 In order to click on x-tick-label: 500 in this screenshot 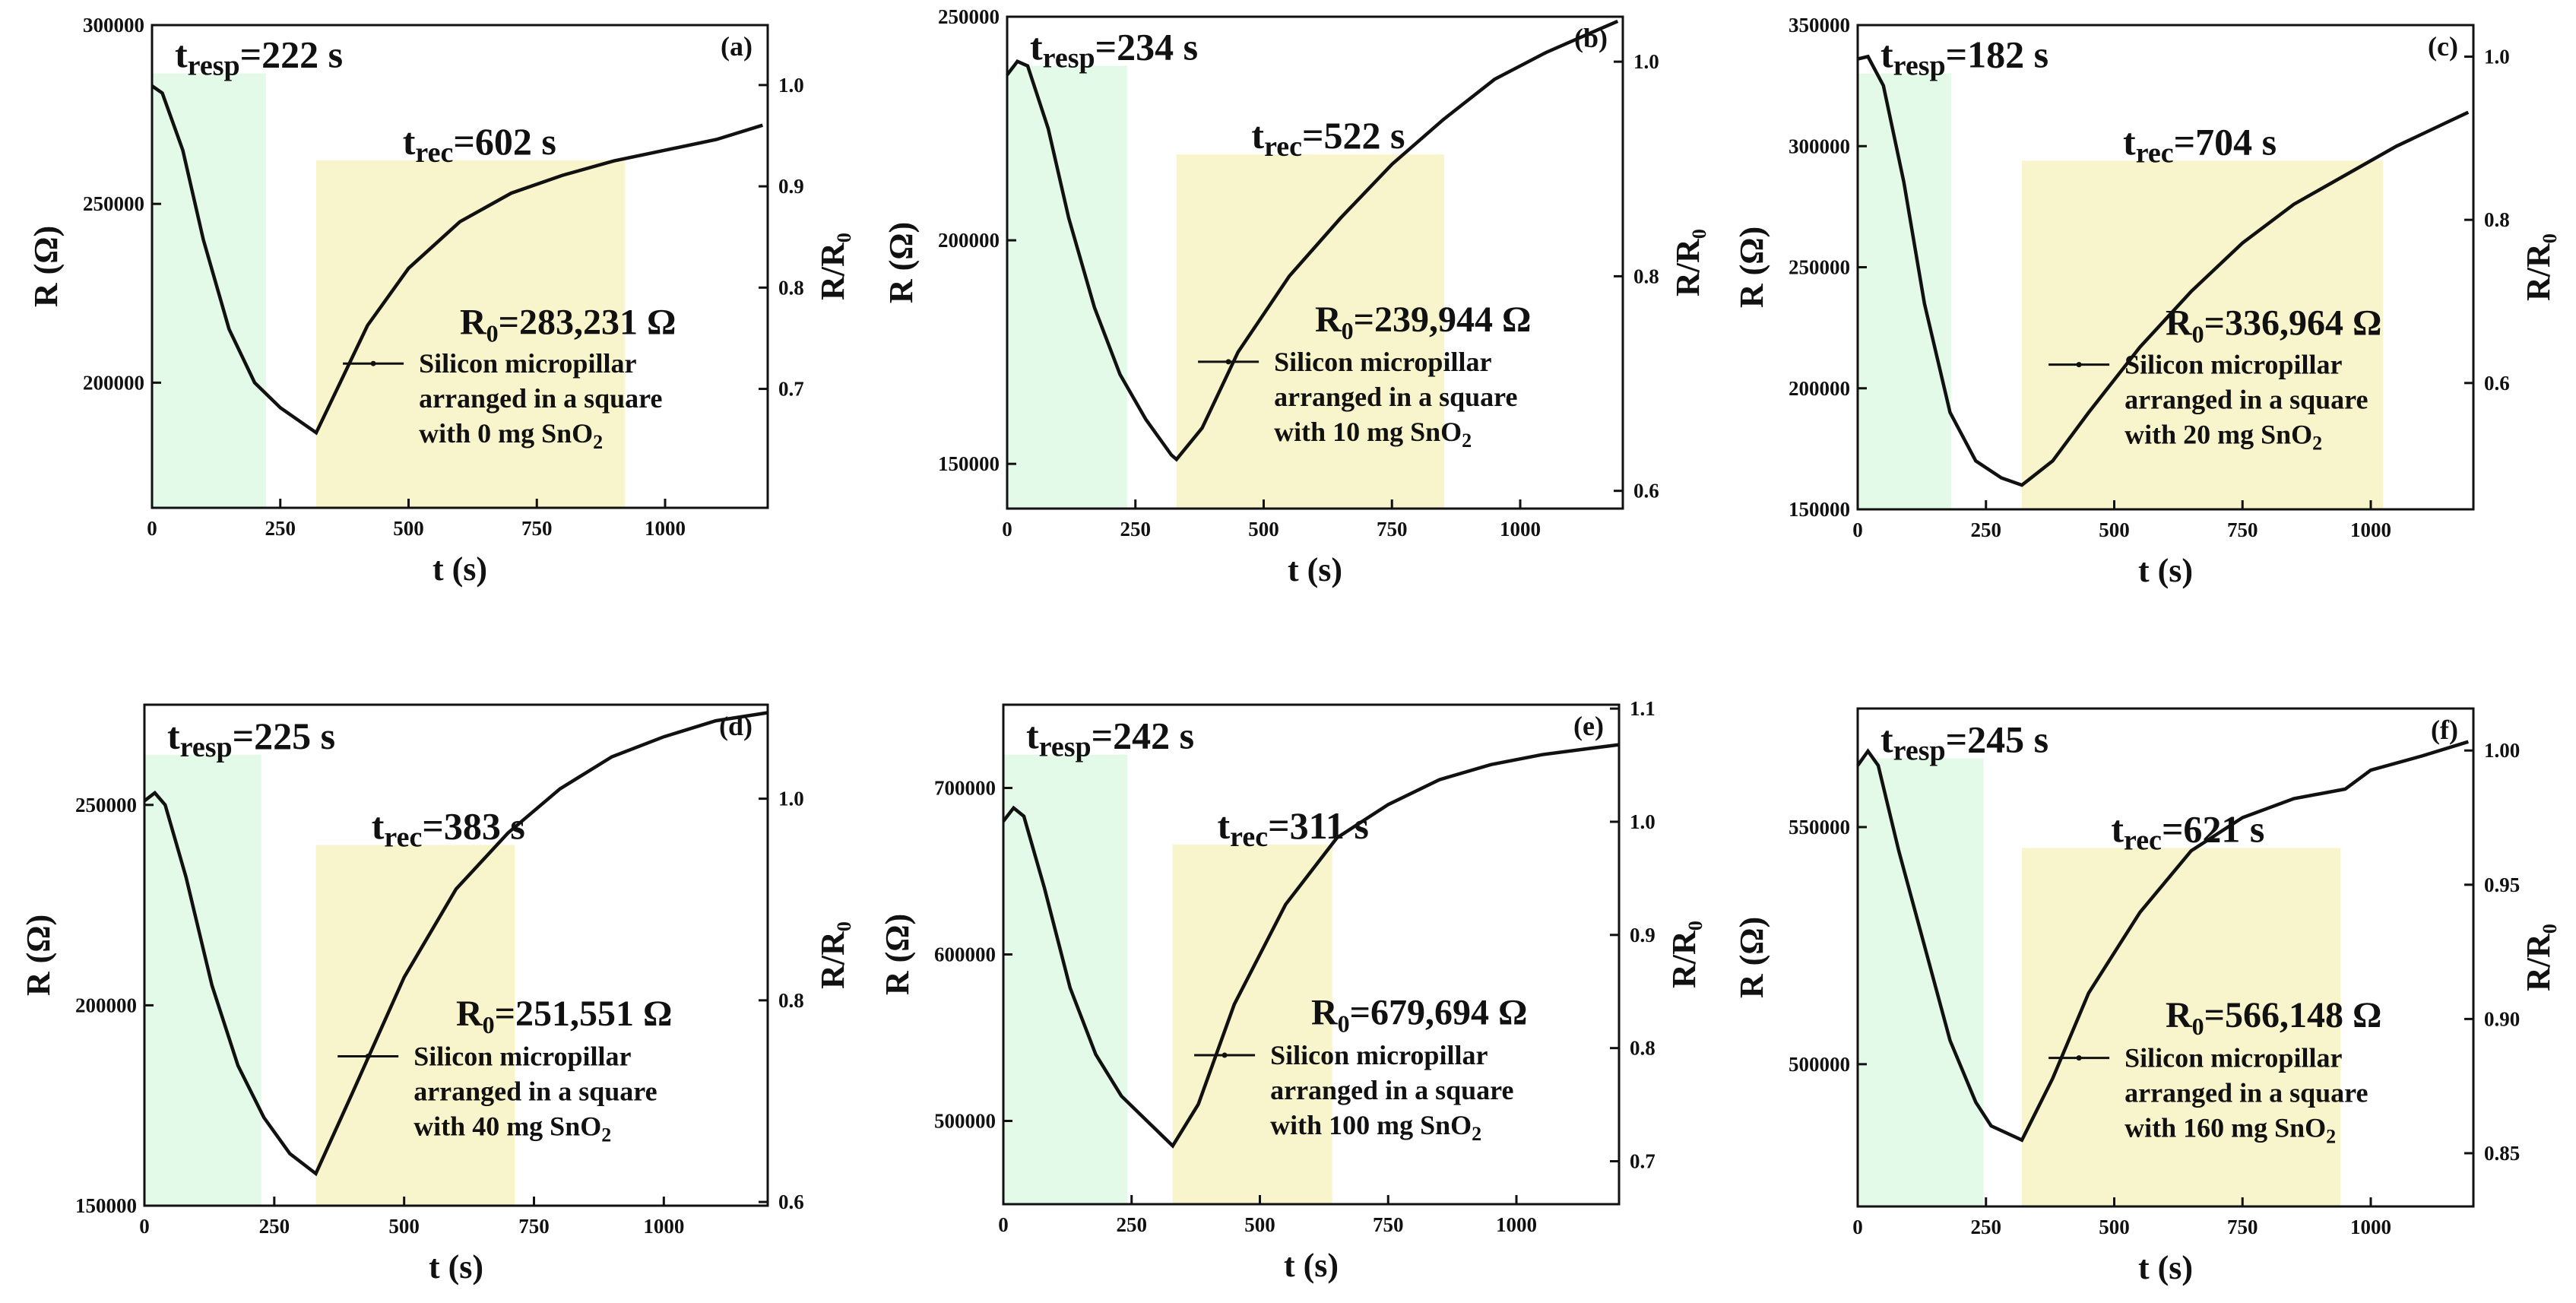, I will do `click(2114, 529)`.